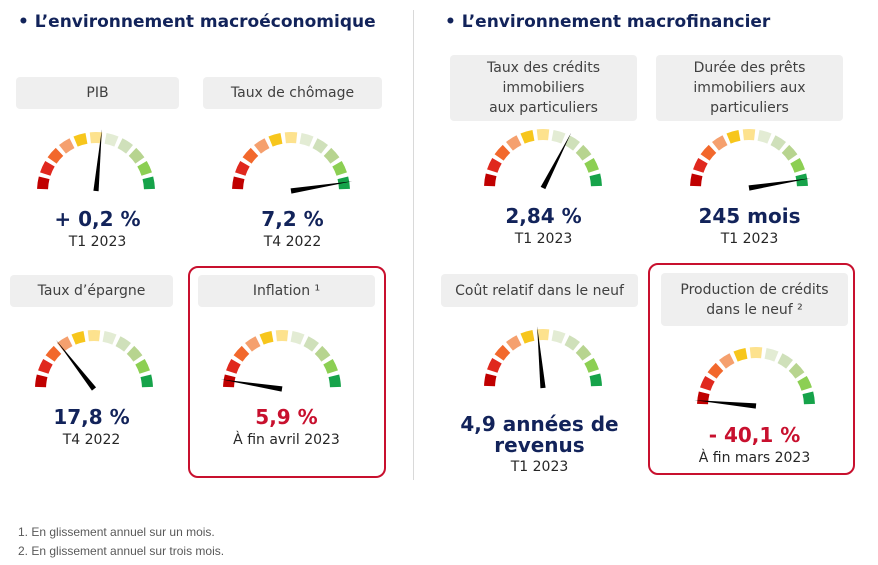 Image resolution: width=878 pixels, height=565 pixels. Describe the element at coordinates (97, 93) in the screenshot. I see `gauge-label-pib: PIB` at that location.